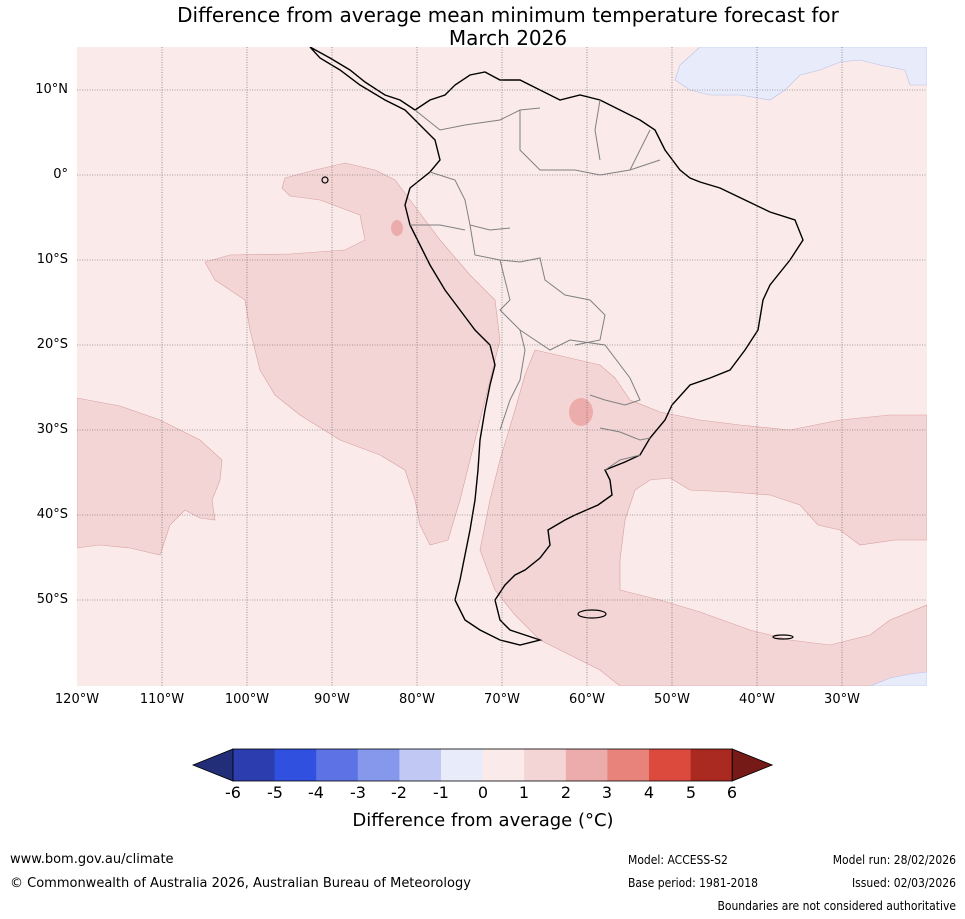  I want to click on lat-label-10s: 10°S, so click(52, 259).